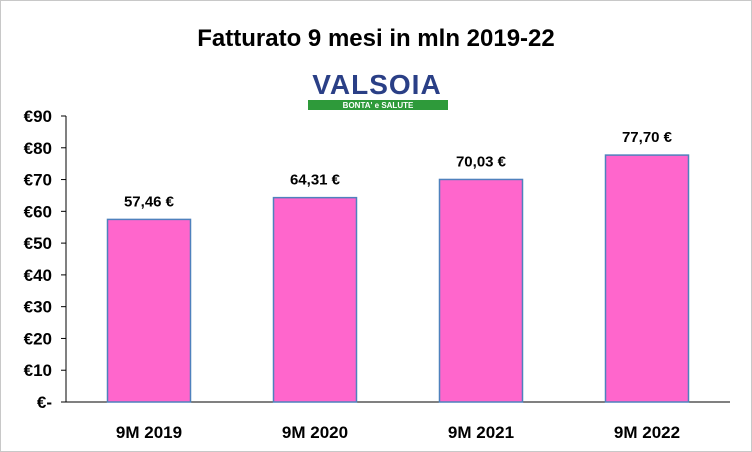 The height and width of the screenshot is (452, 752). Describe the element at coordinates (315, 180) in the screenshot. I see `data-label-2: 64,31 €` at that location.